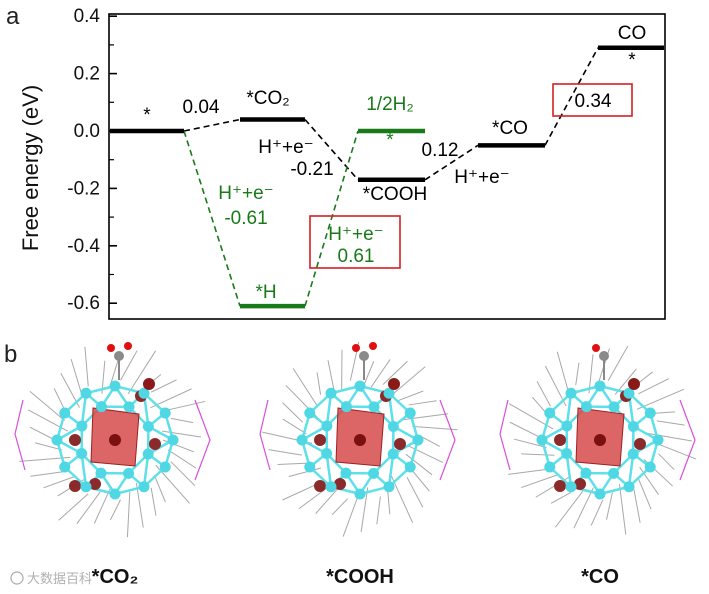 This screenshot has width=709, height=594. I want to click on step-proton-cooh-co: H⁺+e⁻, so click(481, 177).